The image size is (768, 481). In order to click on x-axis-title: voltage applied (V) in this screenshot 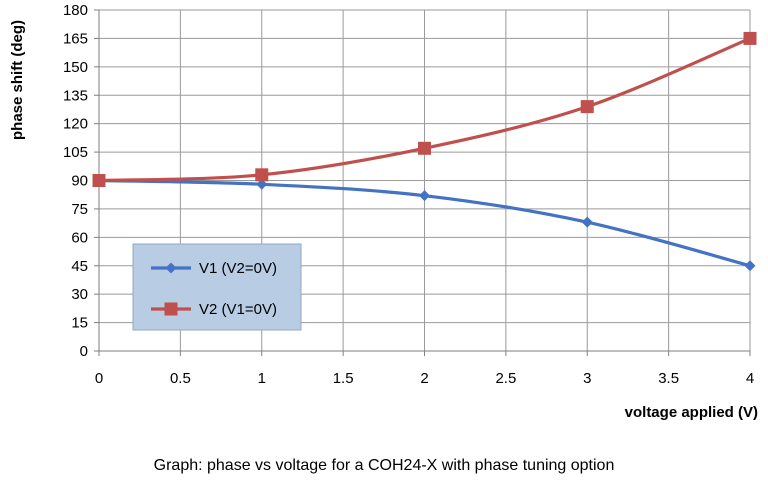, I will do `click(691, 412)`.